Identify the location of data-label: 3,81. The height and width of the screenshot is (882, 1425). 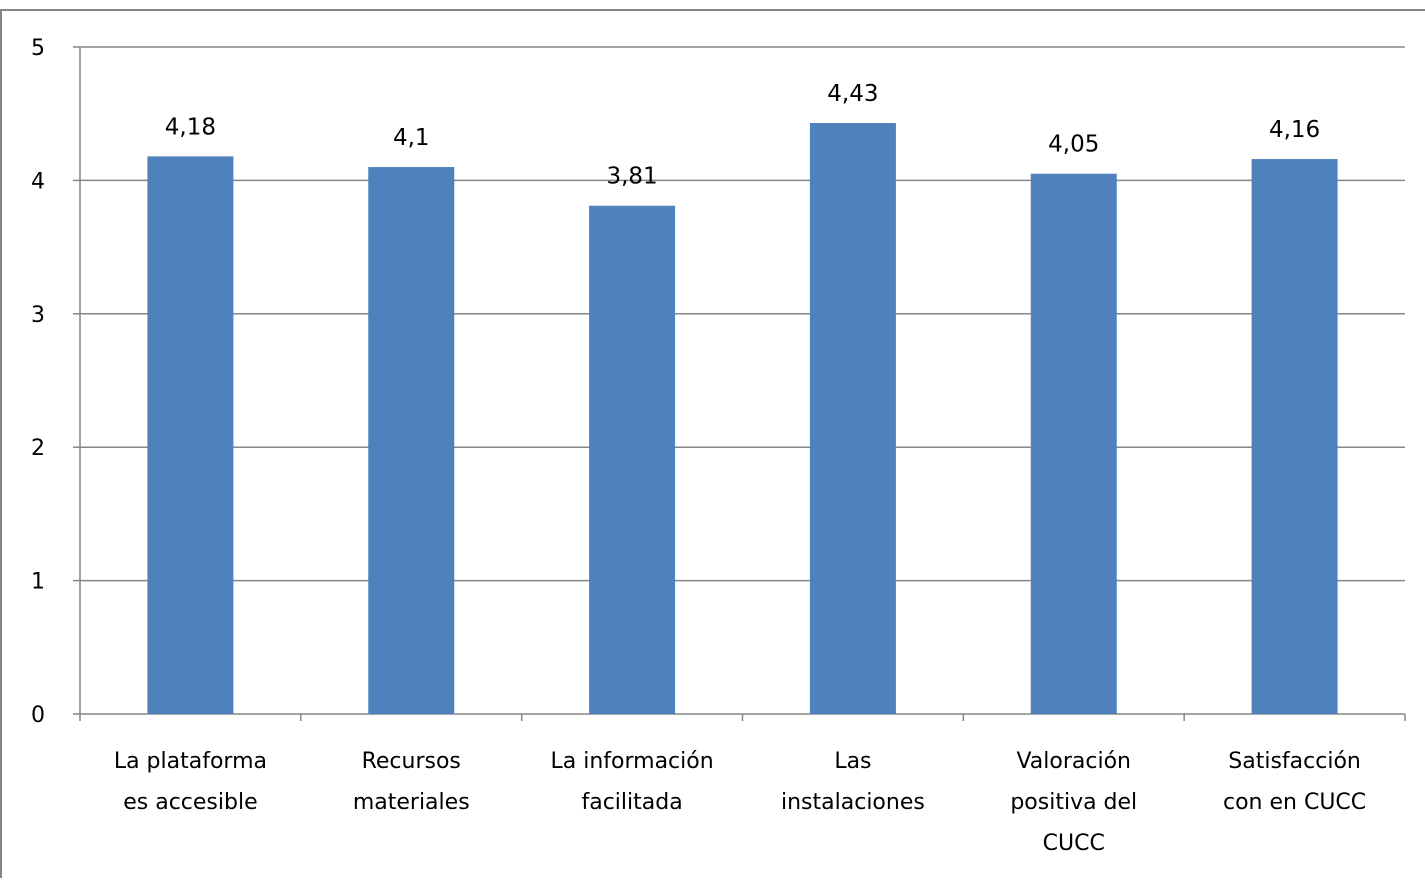
(631, 177).